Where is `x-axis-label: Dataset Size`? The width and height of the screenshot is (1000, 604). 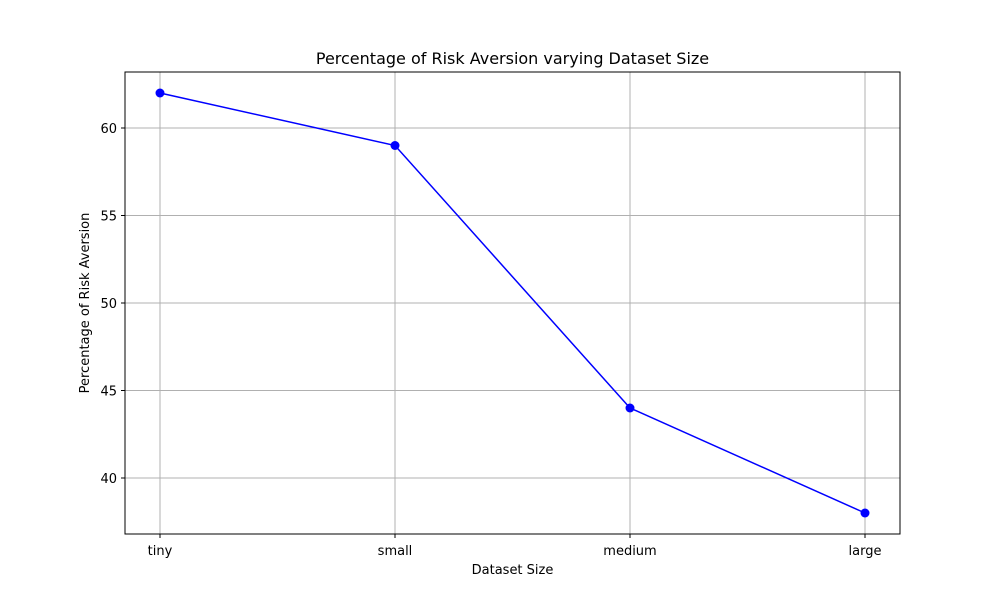
x-axis-label: Dataset Size is located at coordinates (513, 570).